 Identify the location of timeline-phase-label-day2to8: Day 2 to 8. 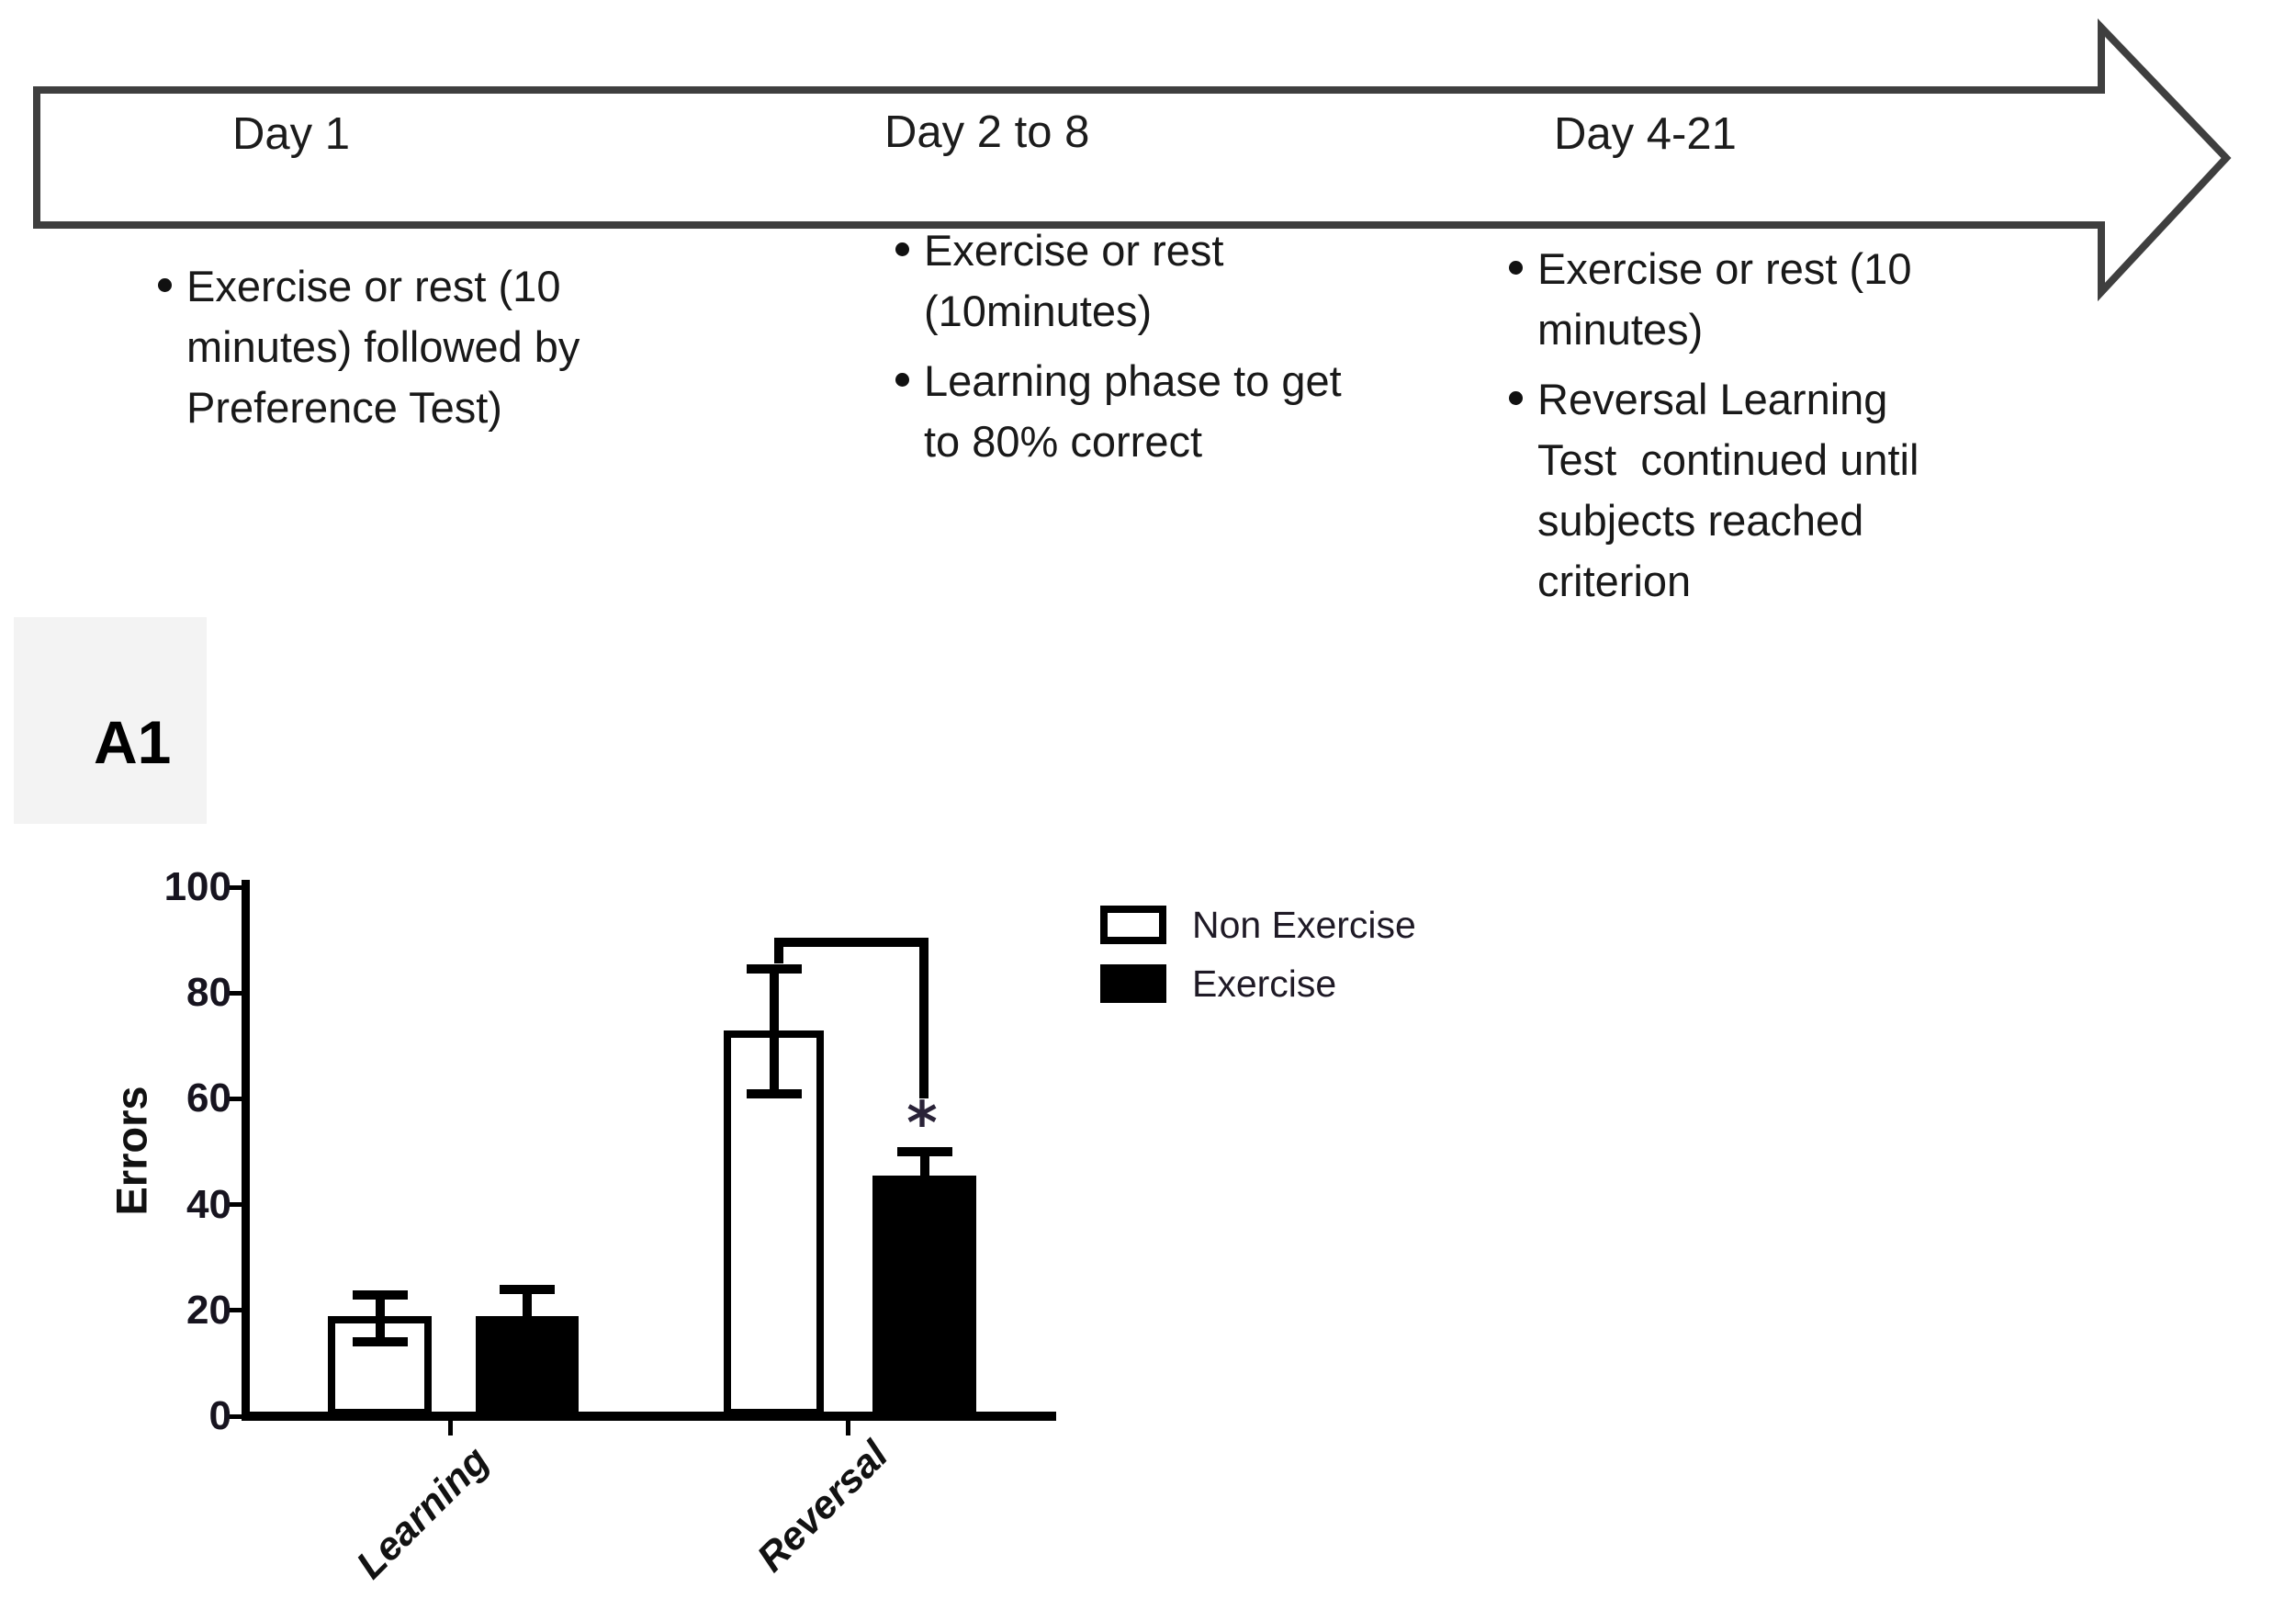
(987, 132).